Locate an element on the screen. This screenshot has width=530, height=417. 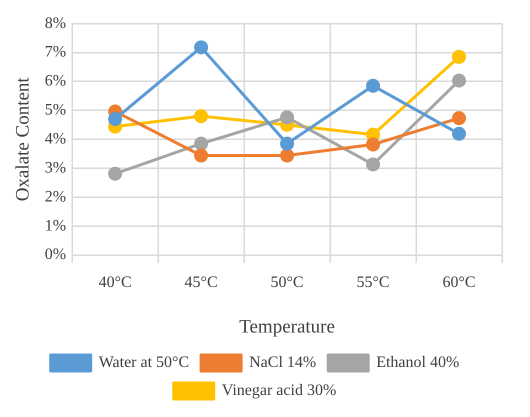
y-tick-label: 6% is located at coordinates (55, 81).